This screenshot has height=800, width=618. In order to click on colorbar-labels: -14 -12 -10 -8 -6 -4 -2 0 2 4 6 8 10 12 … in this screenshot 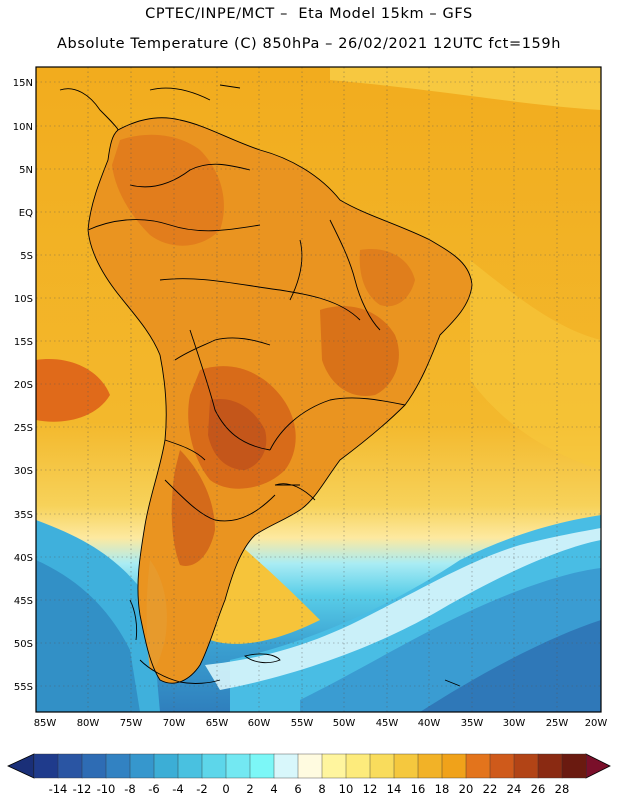, I will do `click(309, 789)`.